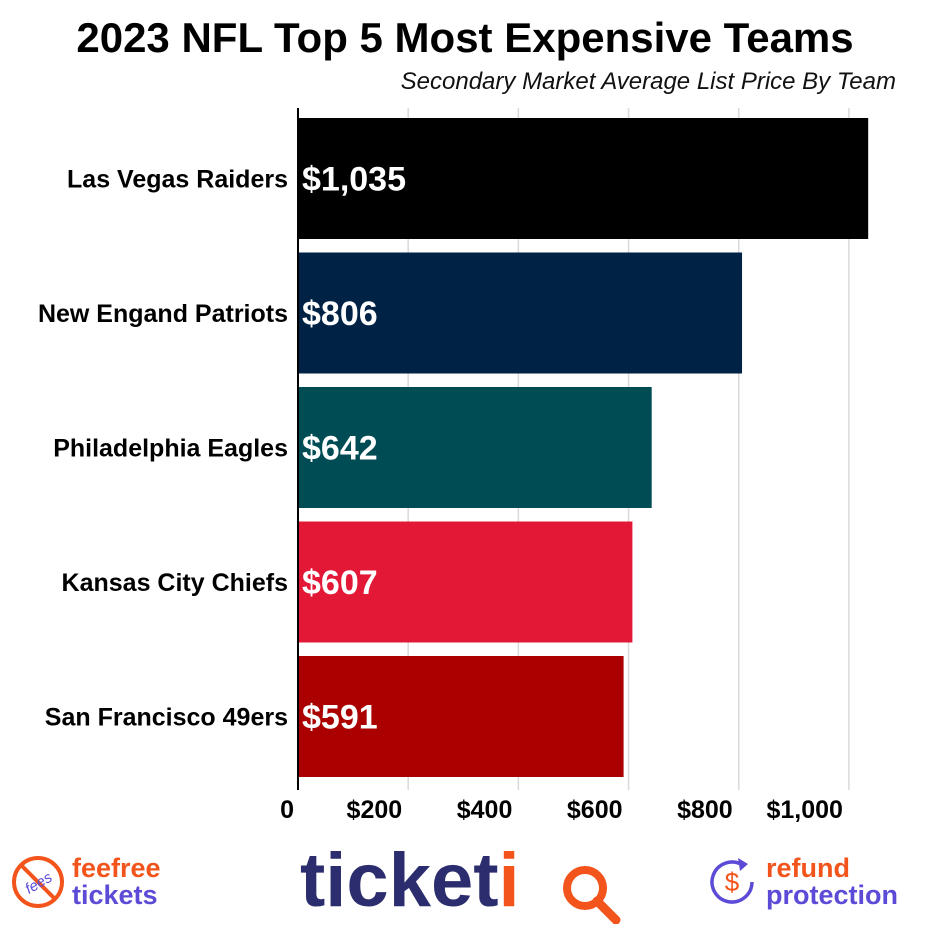 The image size is (930, 930). Describe the element at coordinates (340, 583) in the screenshot. I see `bar-value-label: $607` at that location.